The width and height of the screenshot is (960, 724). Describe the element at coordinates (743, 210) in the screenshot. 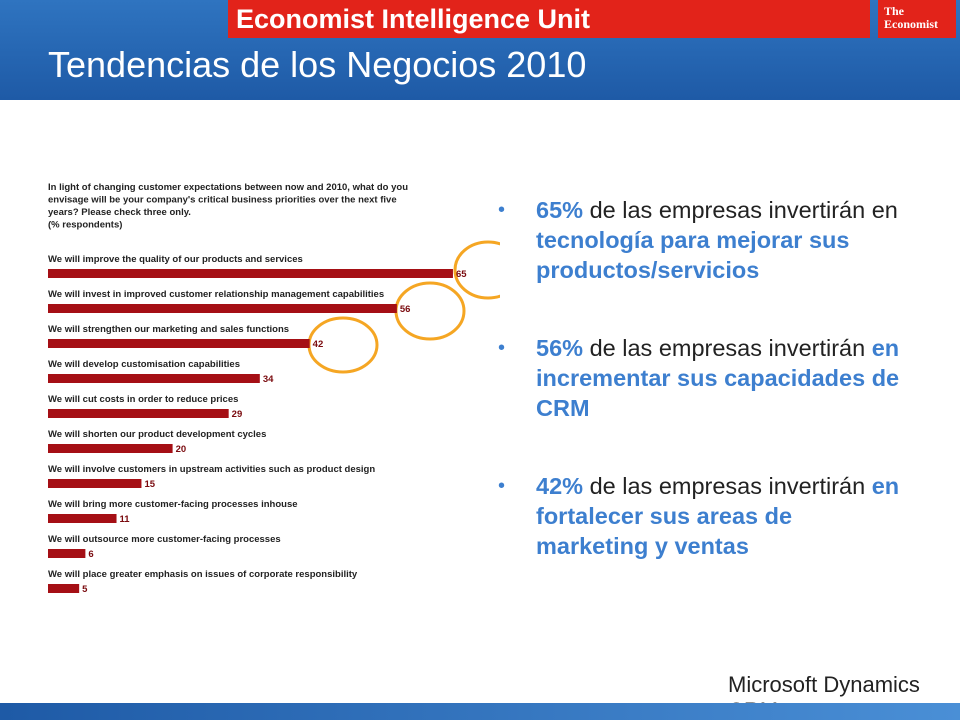

I see `bullet-text: de las empresas invertirán en` at that location.